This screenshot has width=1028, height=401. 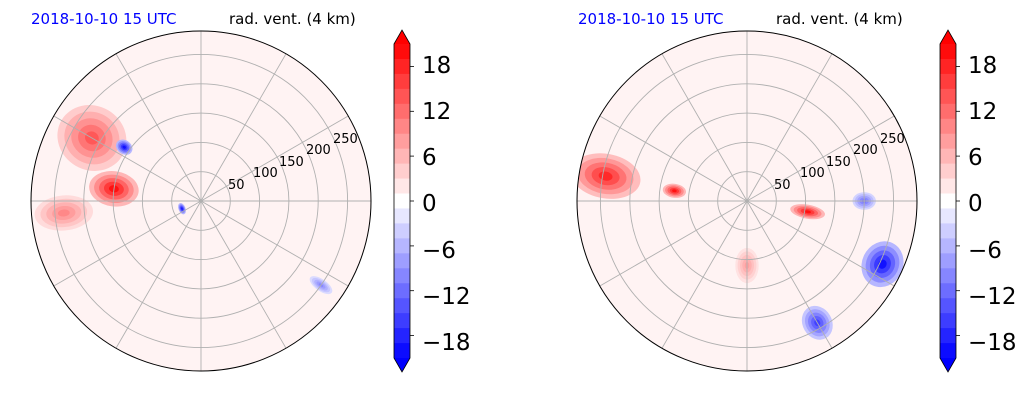 What do you see at coordinates (104, 19) in the screenshot?
I see `panel-1-title-left: 2018-10-10 15 UTC` at bounding box center [104, 19].